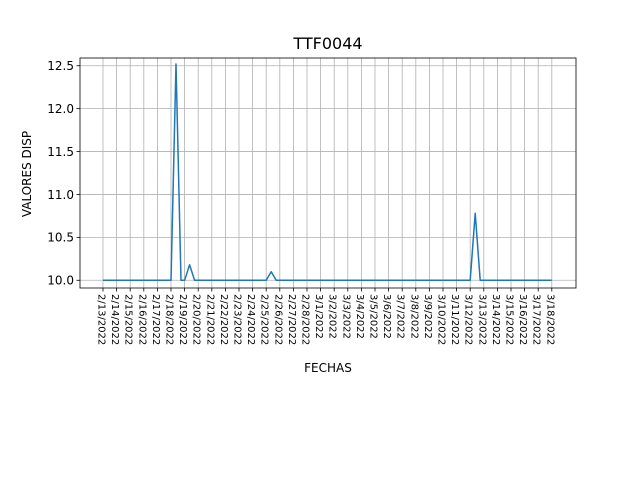 The image size is (640, 480). What do you see at coordinates (237, 319) in the screenshot?
I see `x-tick-label: 2/23/2022` at bounding box center [237, 319].